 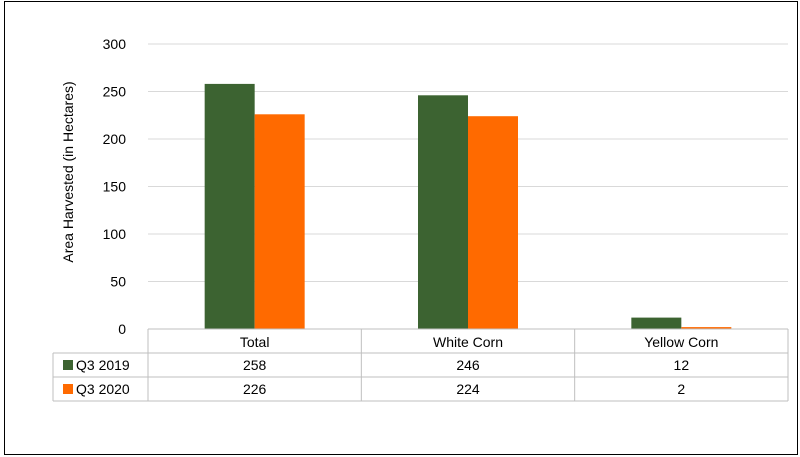 What do you see at coordinates (103, 389) in the screenshot?
I see `legend-label: Q3 2020` at bounding box center [103, 389].